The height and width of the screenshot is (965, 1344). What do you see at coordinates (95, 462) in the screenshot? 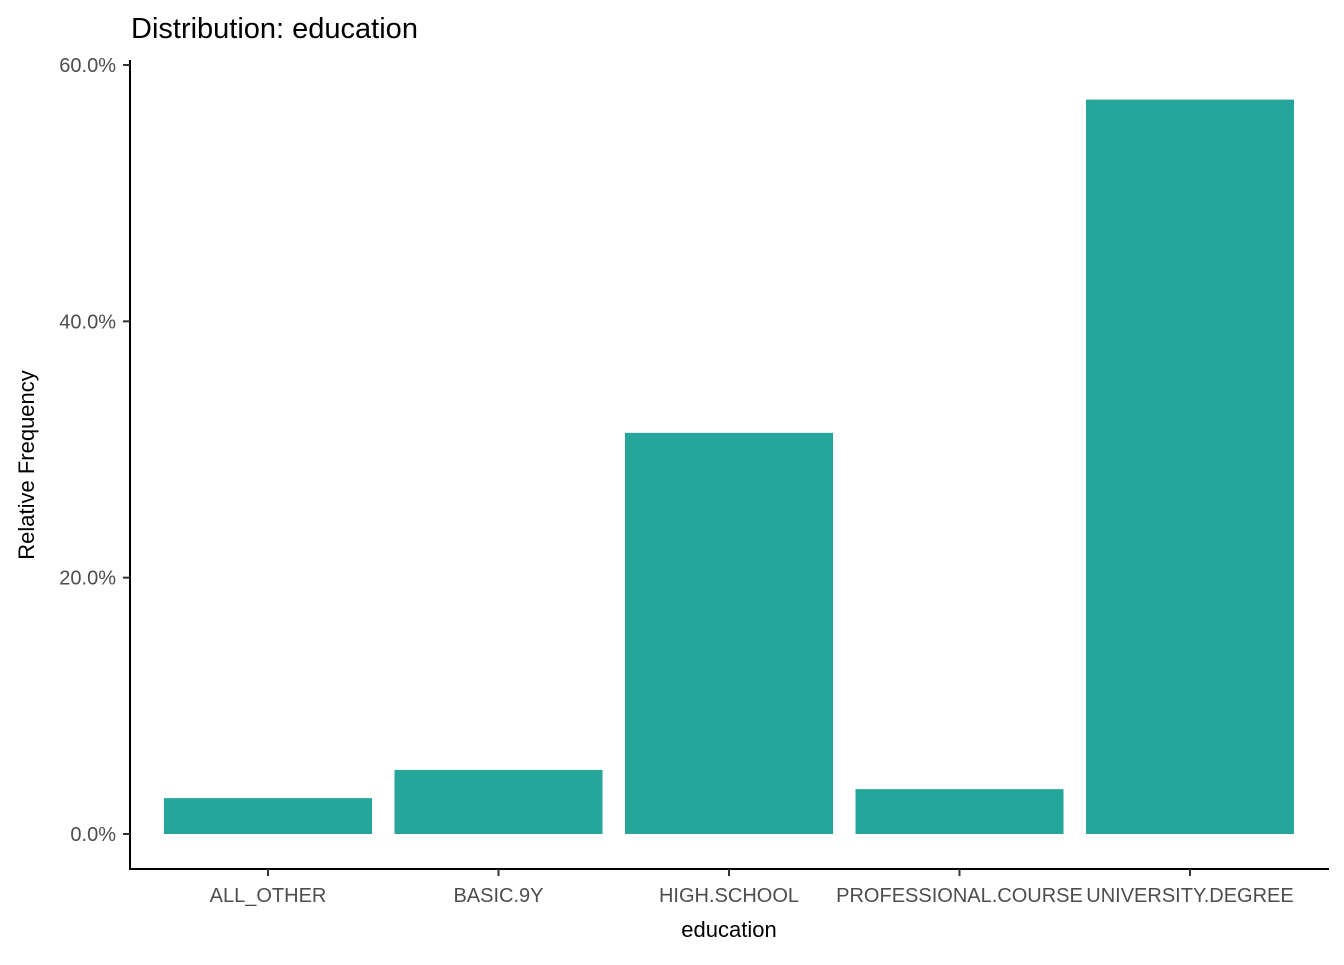
I see `y-axis: 0.0% 20.0% 40.0% 60.0%` at bounding box center [95, 462].